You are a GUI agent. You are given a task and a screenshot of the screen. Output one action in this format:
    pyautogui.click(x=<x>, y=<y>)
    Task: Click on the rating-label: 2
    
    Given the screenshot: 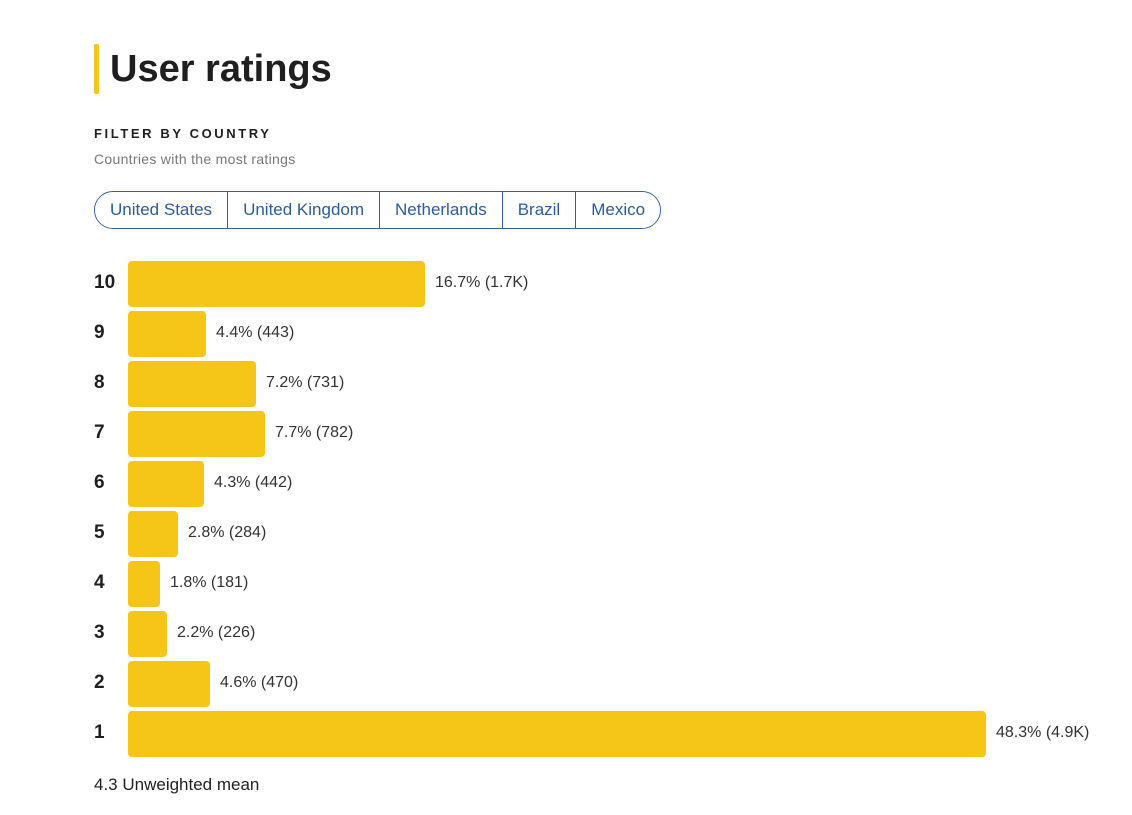 What is the action you would take?
    pyautogui.click(x=99, y=682)
    